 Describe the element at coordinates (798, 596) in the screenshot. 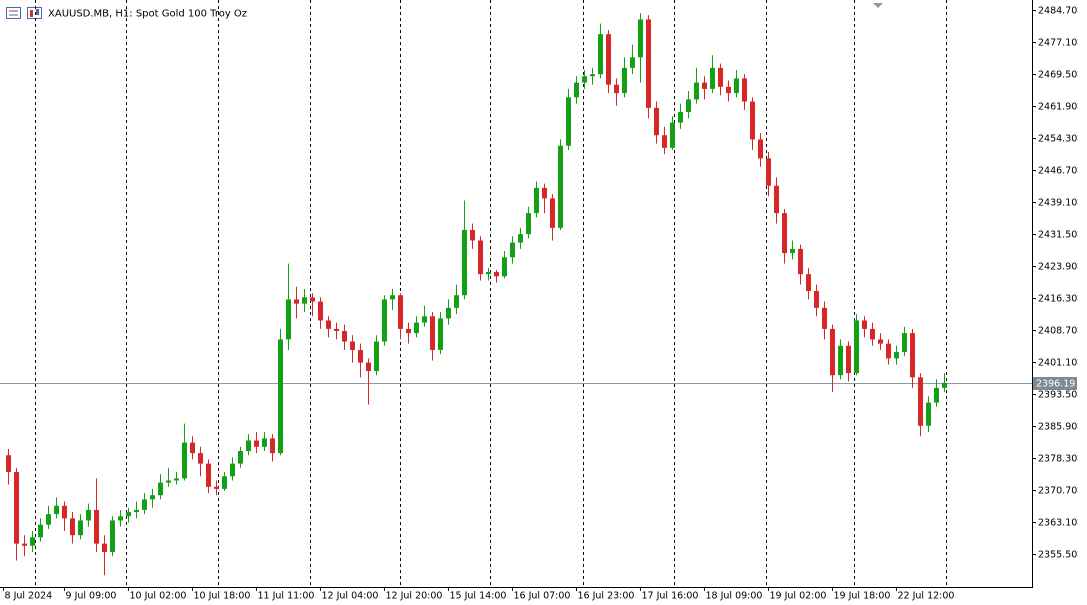

I see `x-tick-label: 19 Jul 02:00` at that location.